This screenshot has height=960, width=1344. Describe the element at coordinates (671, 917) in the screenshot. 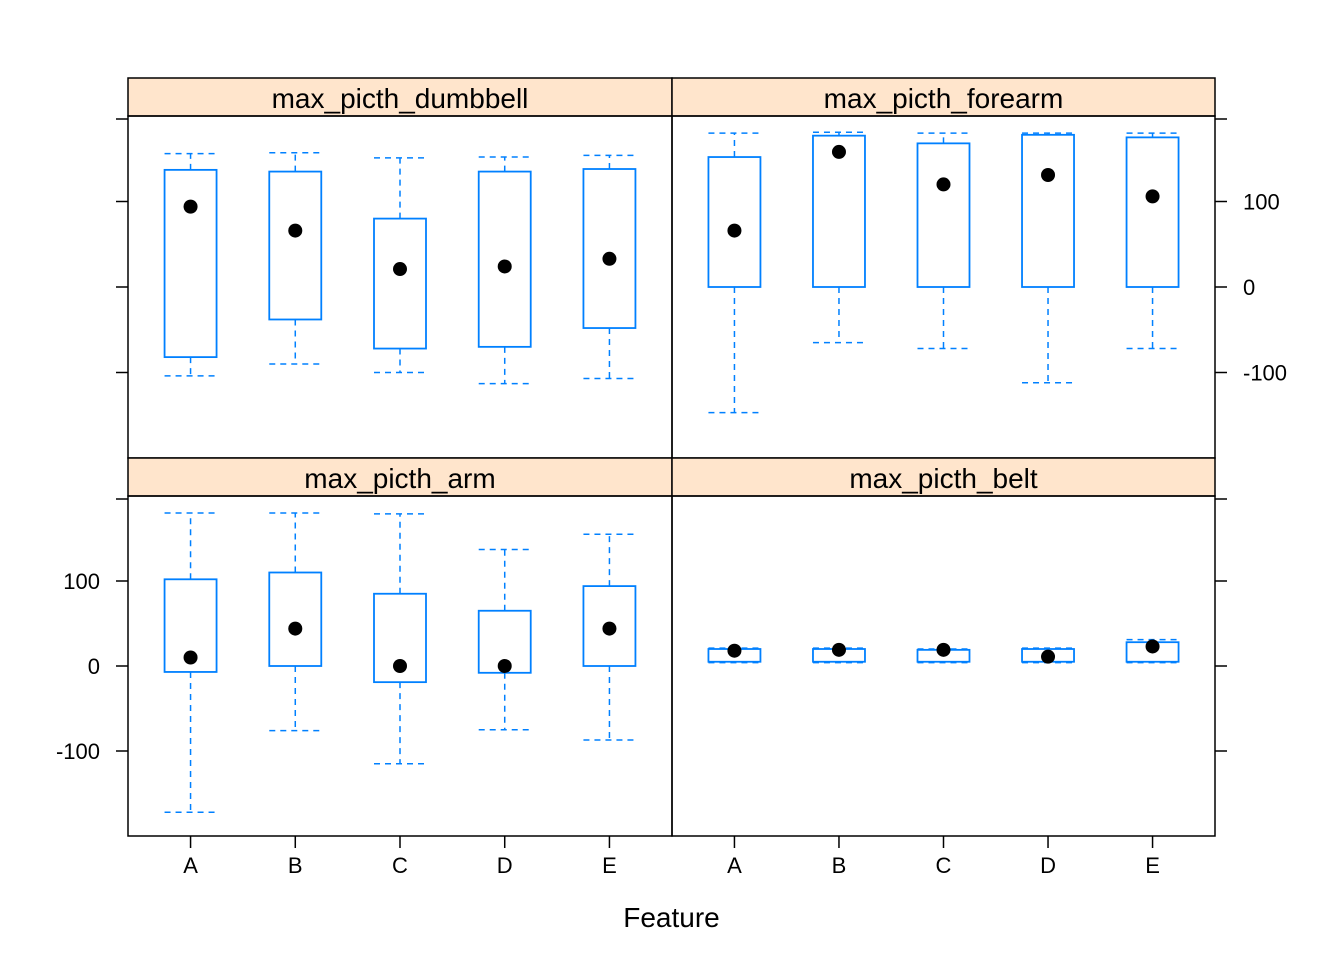

I see `x-axis-title: Feature` at that location.